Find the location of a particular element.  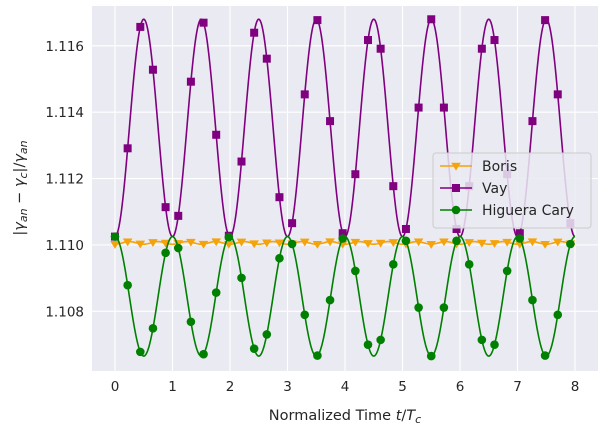

x-tick-label: 8 is located at coordinates (575, 387).